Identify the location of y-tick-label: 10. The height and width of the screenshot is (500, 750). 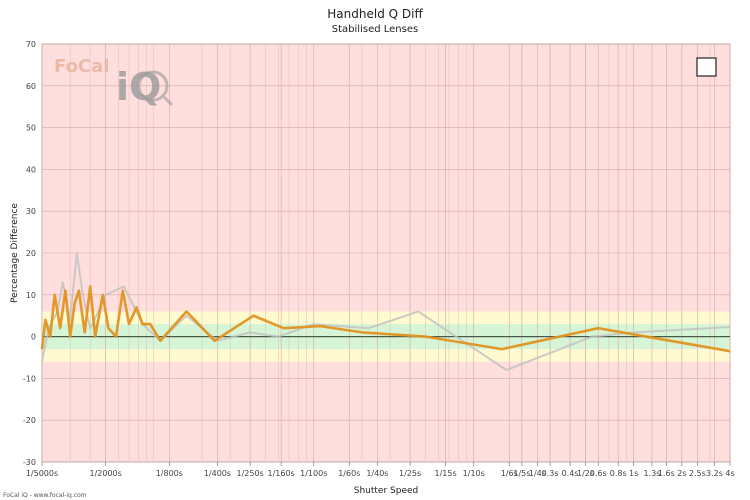
(31, 295).